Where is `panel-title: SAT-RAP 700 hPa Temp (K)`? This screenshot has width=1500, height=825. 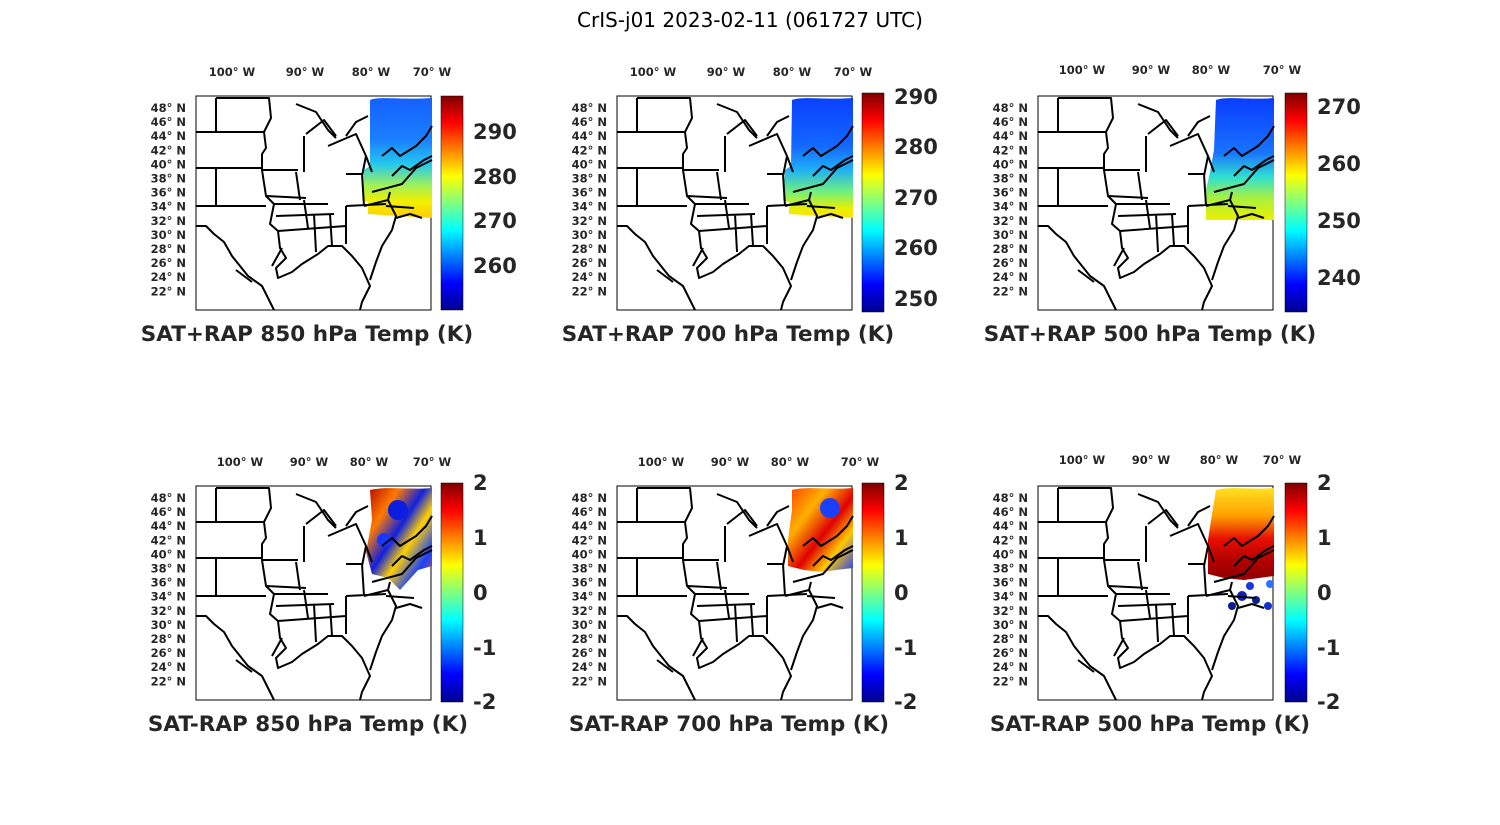
panel-title: SAT-RAP 700 hPa Temp (K) is located at coordinates (729, 724).